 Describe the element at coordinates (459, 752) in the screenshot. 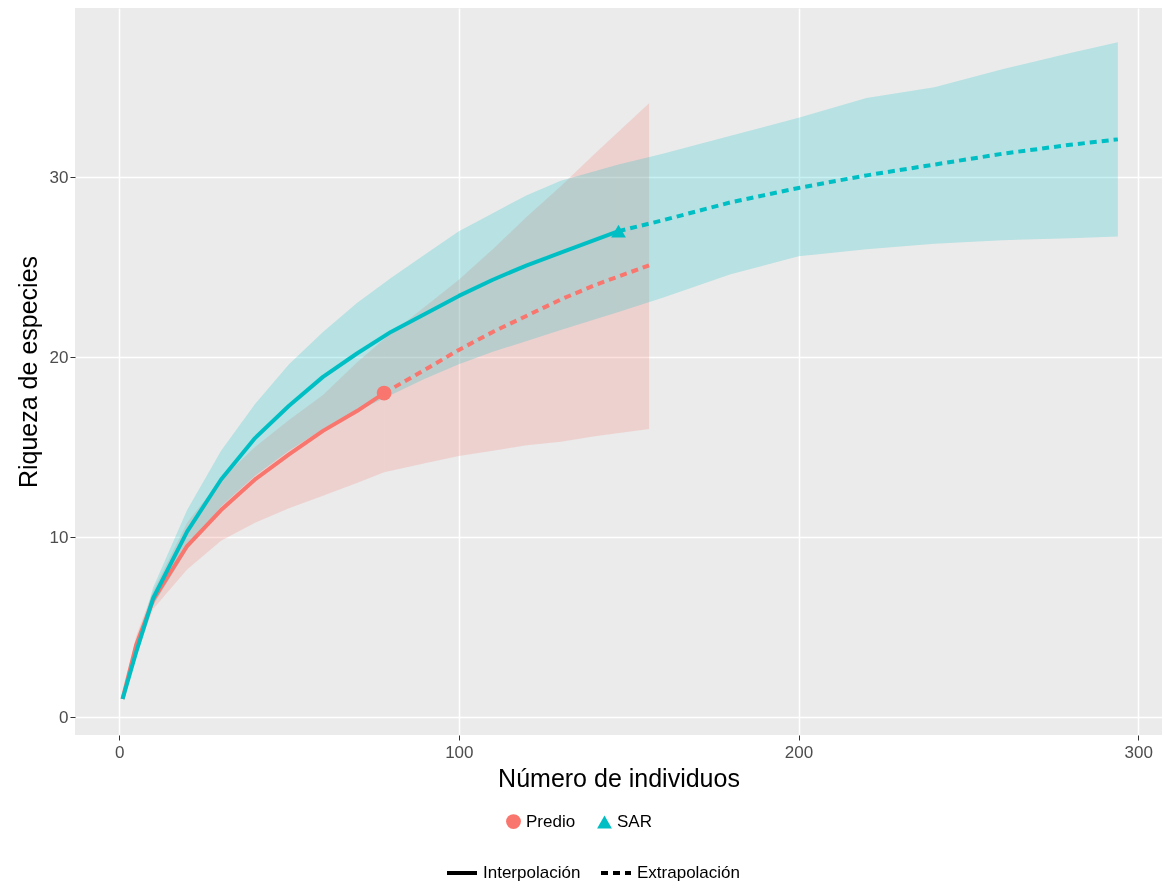

I see `x-tick-label: 100` at that location.